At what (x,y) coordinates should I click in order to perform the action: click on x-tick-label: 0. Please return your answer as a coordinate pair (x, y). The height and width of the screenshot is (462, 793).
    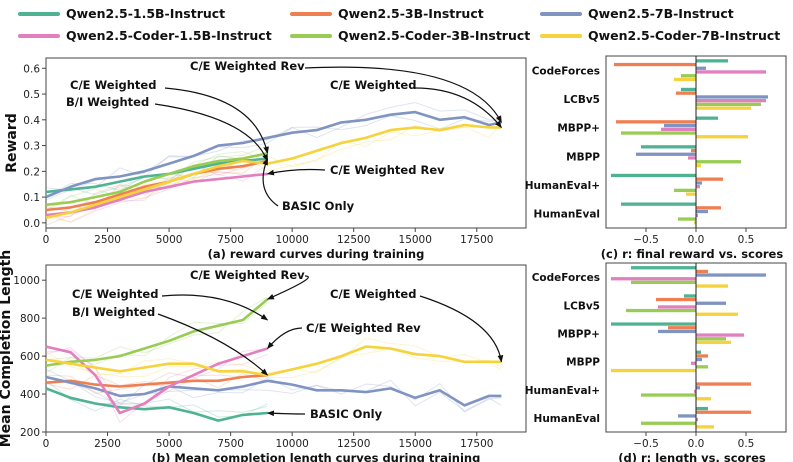
    Looking at the image, I should click on (46, 444).